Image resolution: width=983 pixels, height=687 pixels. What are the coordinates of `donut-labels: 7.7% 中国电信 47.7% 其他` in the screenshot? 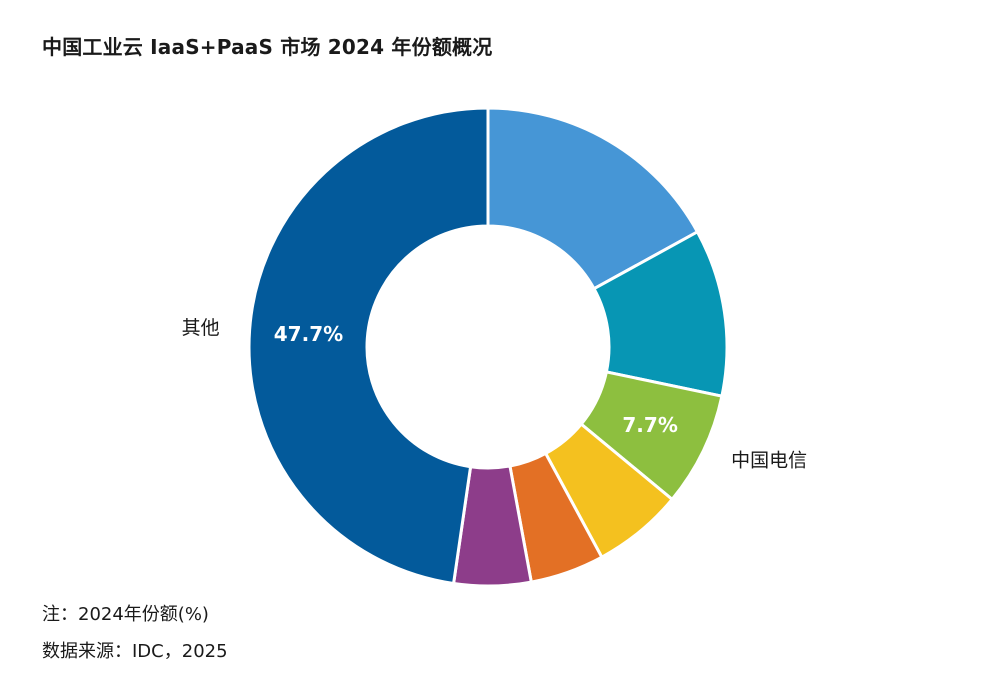 It's located at (494, 394).